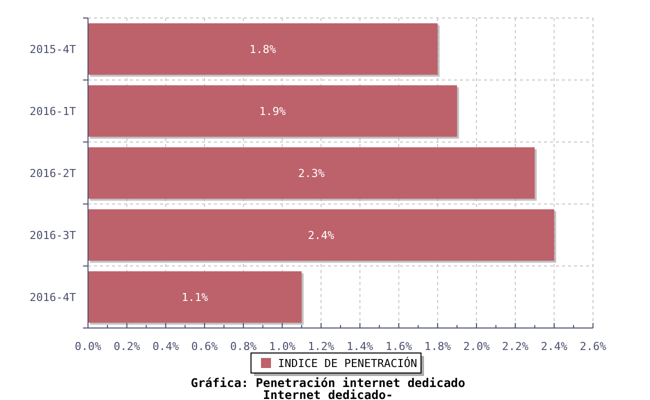  What do you see at coordinates (263, 49) in the screenshot?
I see `data-label: 1.8%` at bounding box center [263, 49].